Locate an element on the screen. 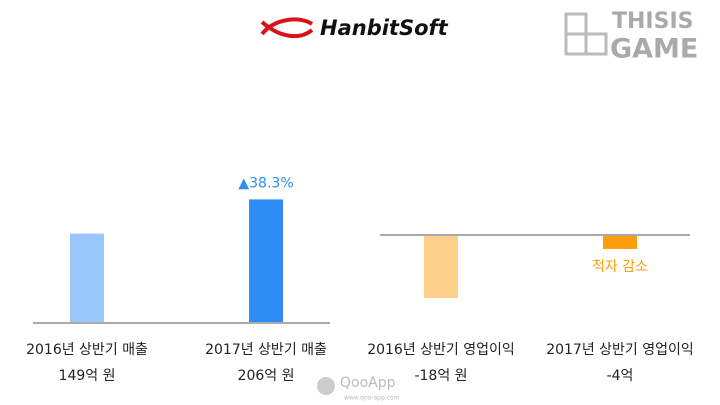 The width and height of the screenshot is (720, 405). wm-url: www.qoo-app.com is located at coordinates (372, 398).